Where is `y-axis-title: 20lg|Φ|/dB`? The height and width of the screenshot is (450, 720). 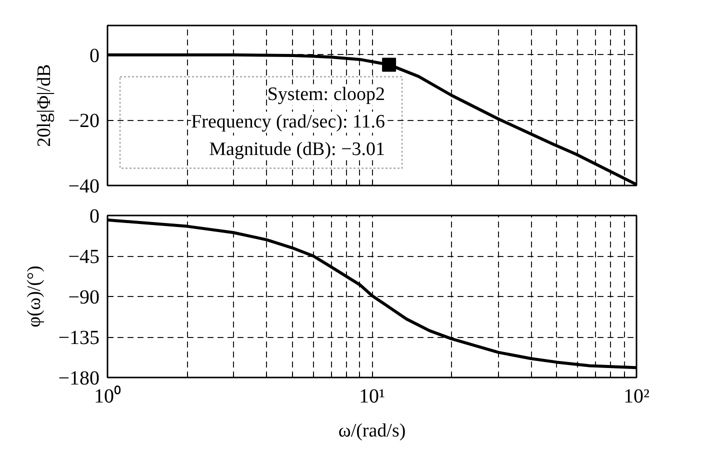 y-axis-title: 20lg|Φ|/dB is located at coordinates (45, 105).